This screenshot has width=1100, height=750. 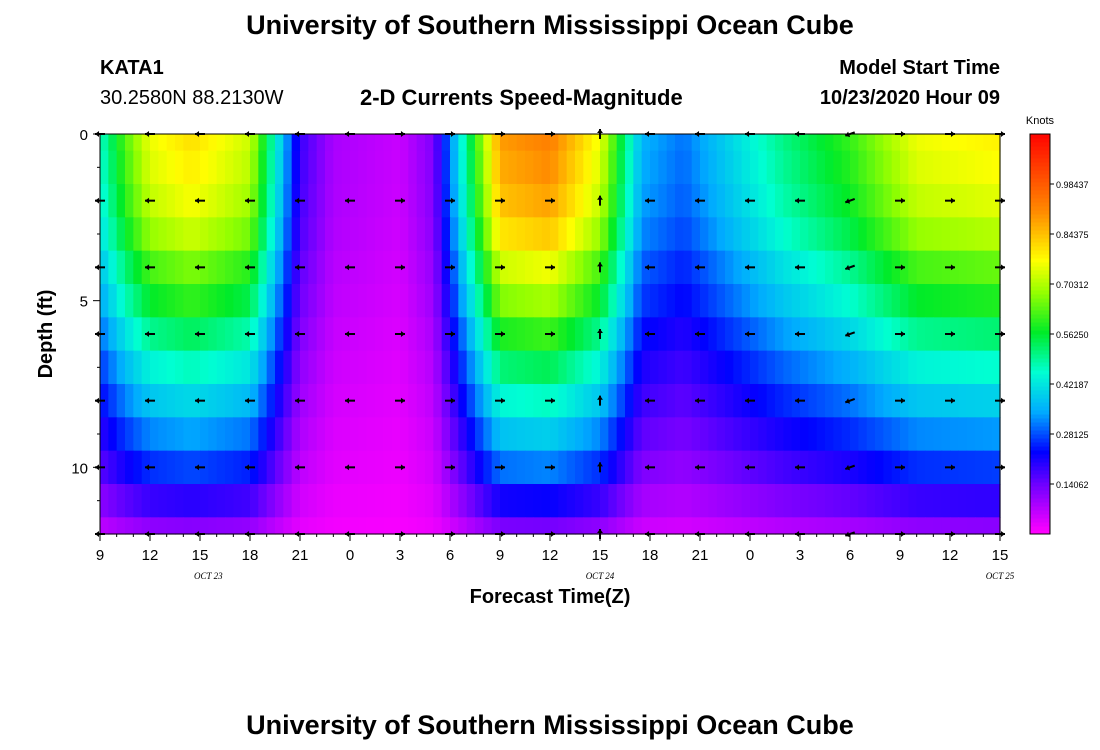 I want to click on x-tick-label: 18, so click(x=650, y=555).